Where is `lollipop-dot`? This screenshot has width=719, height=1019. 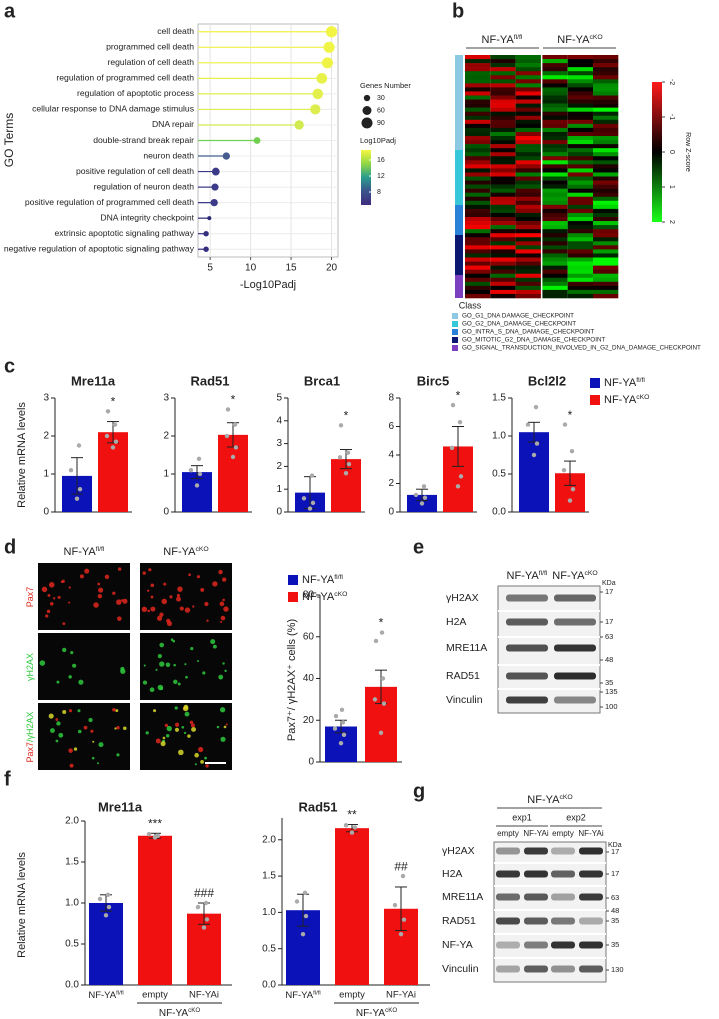
lollipop-dot is located at coordinates (206, 249).